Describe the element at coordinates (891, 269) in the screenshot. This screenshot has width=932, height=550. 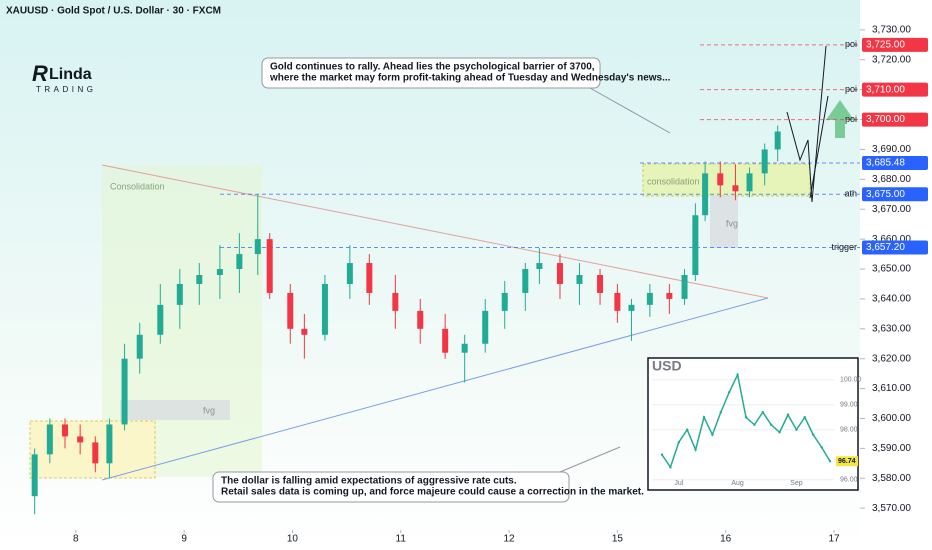
I see `y-tick-label: 3,650.00` at that location.